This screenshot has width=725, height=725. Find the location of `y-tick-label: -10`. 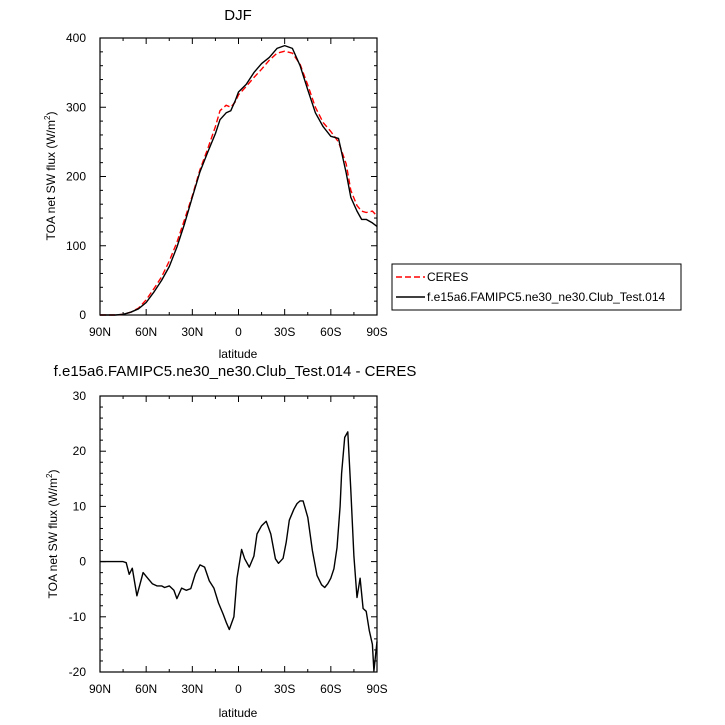

y-tick-label: -10 is located at coordinates (78, 617).